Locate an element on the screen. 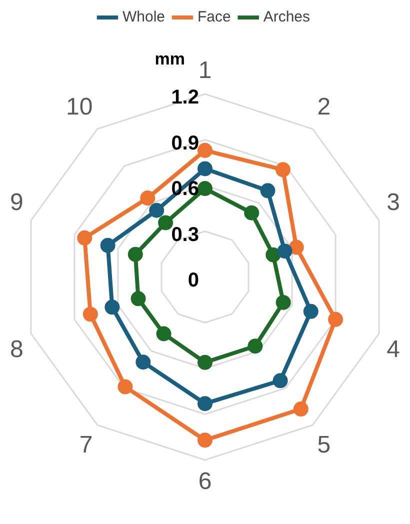 This screenshot has width=410, height=524. spoke-label: 10 is located at coordinates (79, 107).